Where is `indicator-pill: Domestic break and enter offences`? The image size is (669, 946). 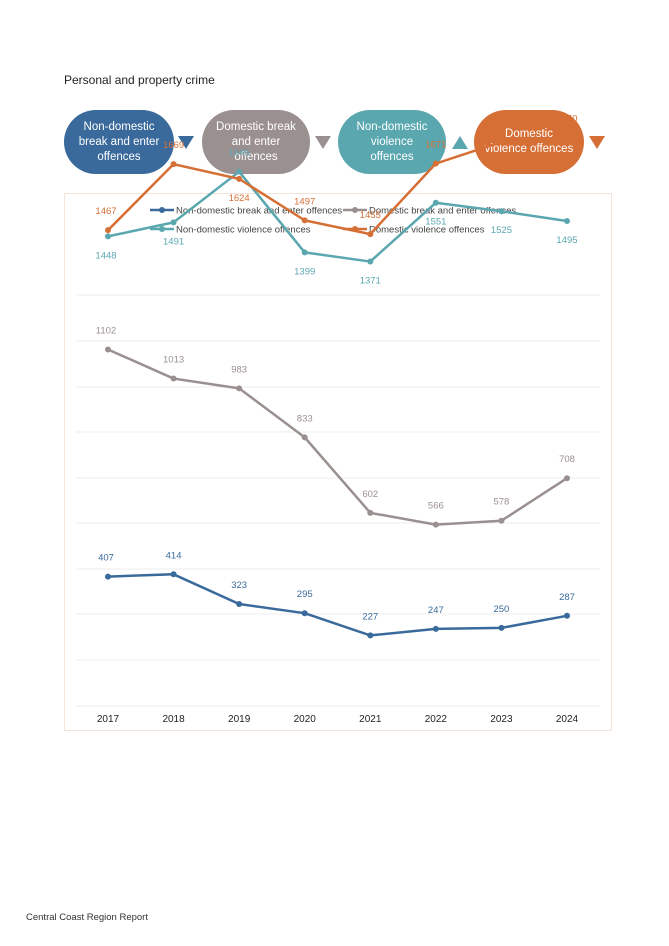 indicator-pill: Domestic break and enter offences is located at coordinates (256, 142).